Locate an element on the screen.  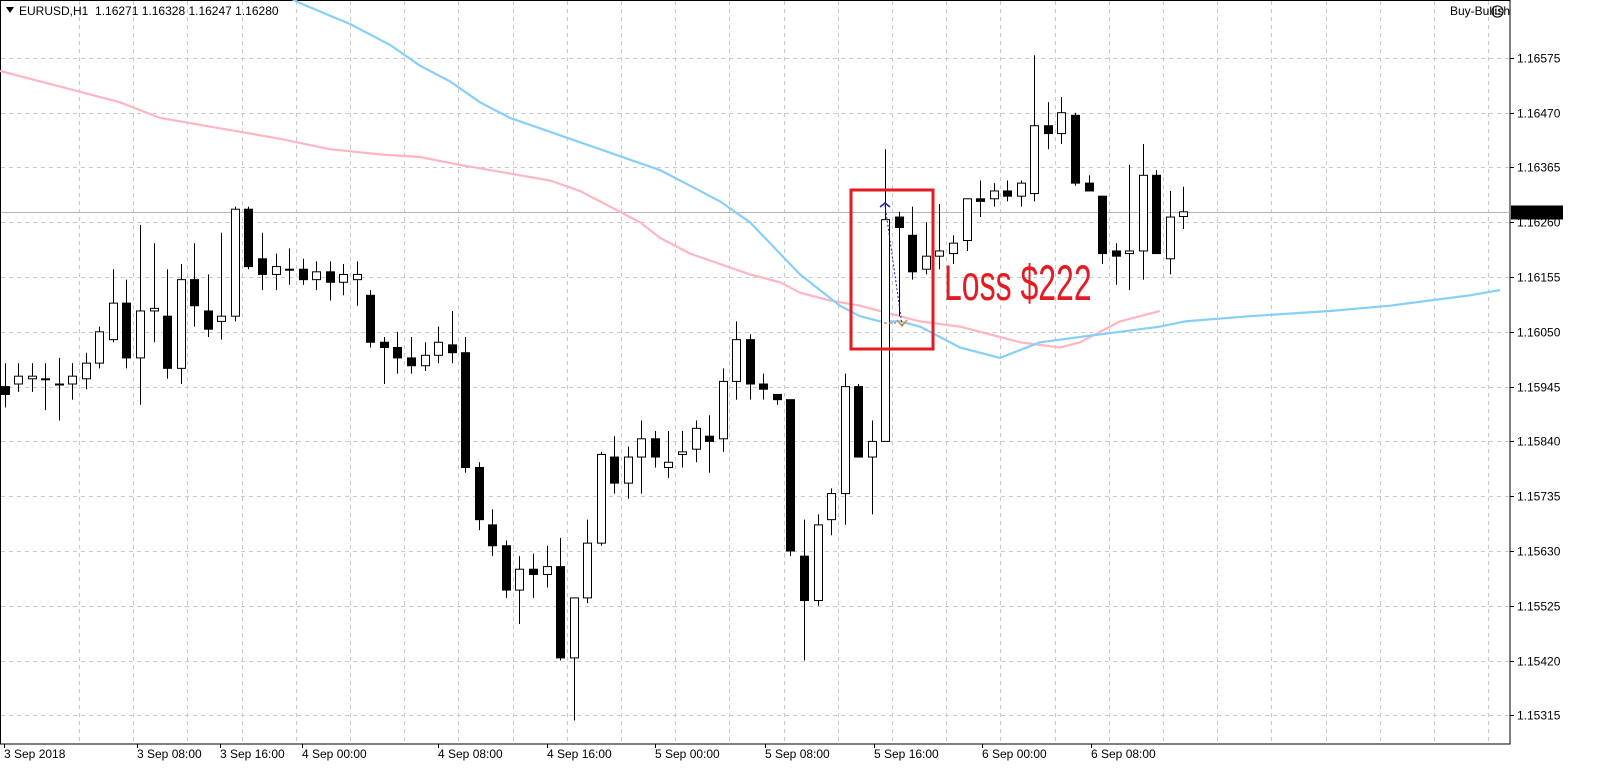
symbol-label: EURUSD,H1 is located at coordinates (54, 11).